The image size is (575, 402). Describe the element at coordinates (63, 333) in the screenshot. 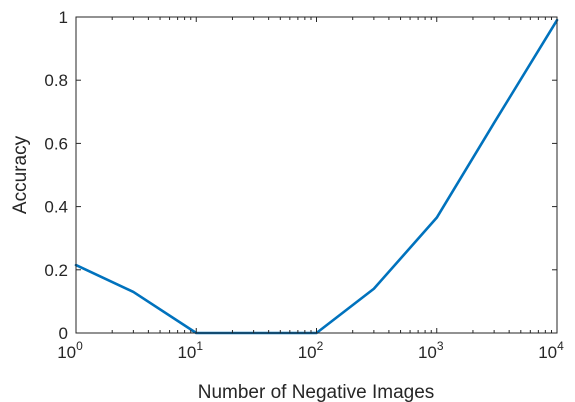

I see `y-tick-label: 0` at that location.